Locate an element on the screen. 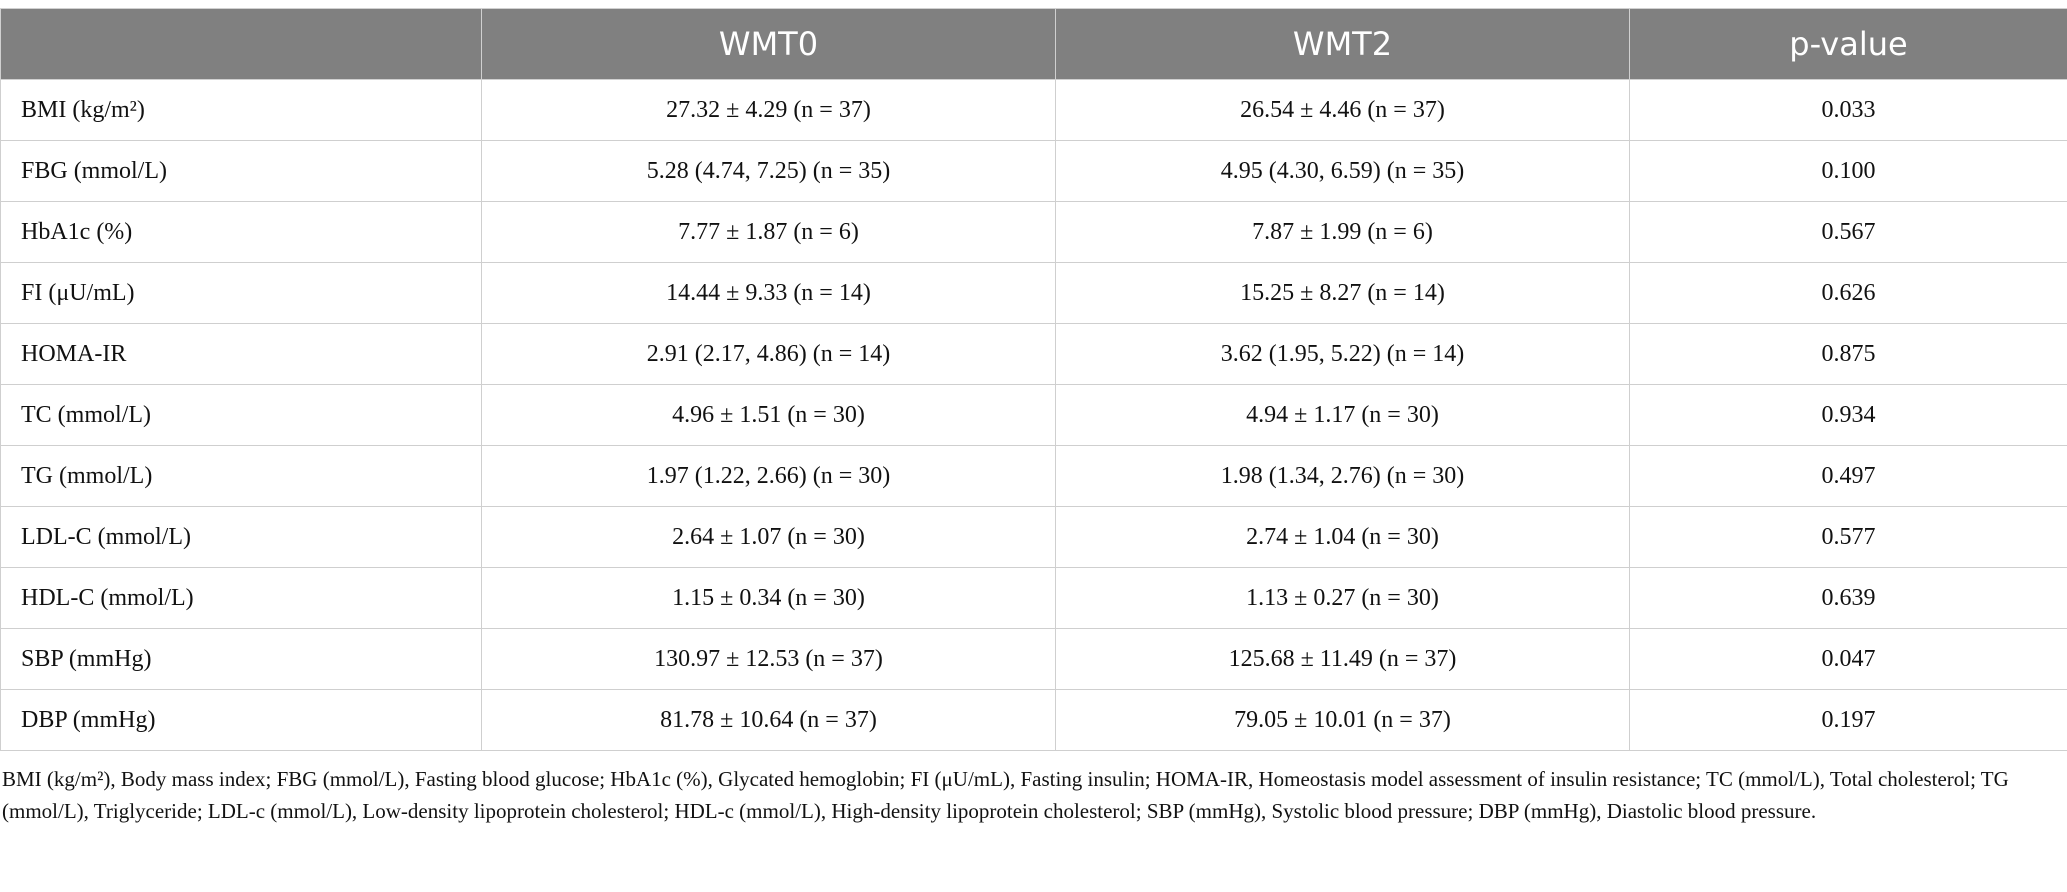 The height and width of the screenshot is (892, 2067). table-cell: 0.875 is located at coordinates (1848, 354).